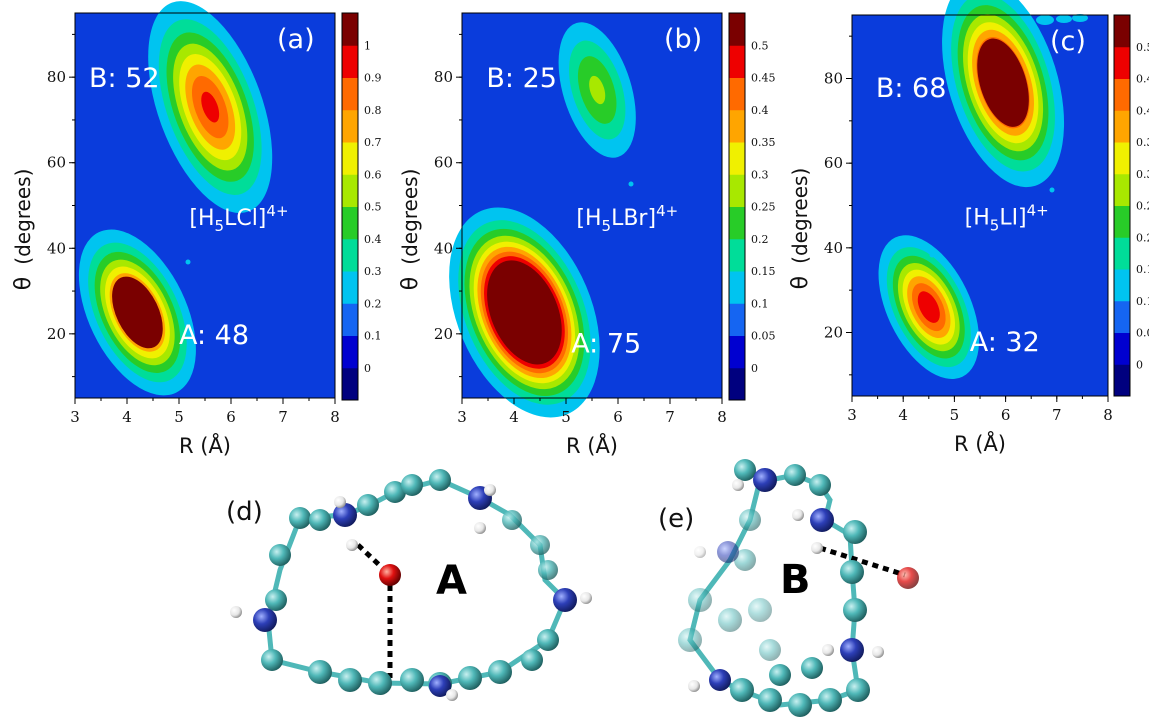  I want to click on colorbar-tick-label: 0.1, so click(373, 336).